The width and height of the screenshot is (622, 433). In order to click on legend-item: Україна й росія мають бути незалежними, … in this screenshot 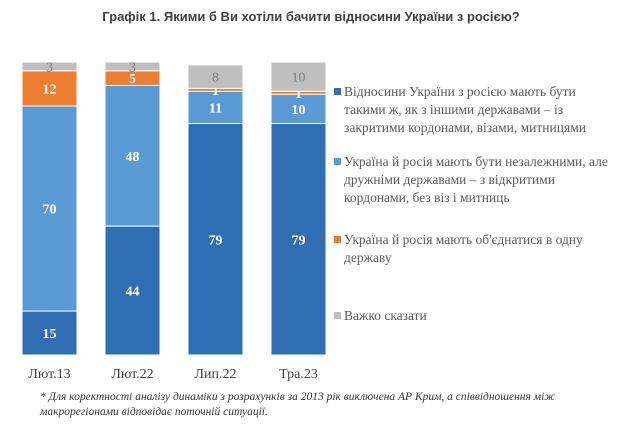, I will do `click(478, 180)`.